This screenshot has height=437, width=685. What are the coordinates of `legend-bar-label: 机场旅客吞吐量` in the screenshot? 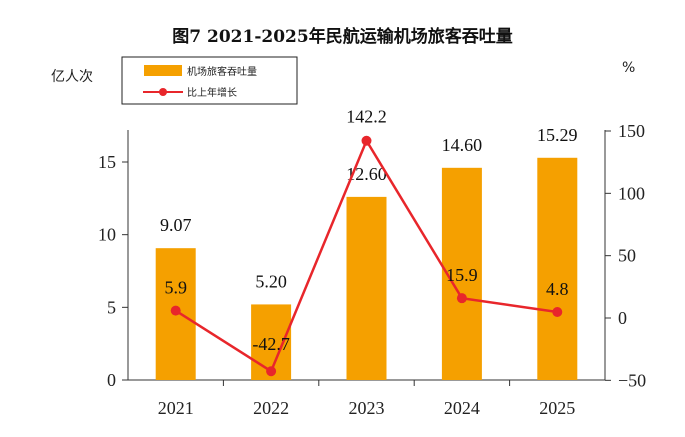 It's located at (222, 71).